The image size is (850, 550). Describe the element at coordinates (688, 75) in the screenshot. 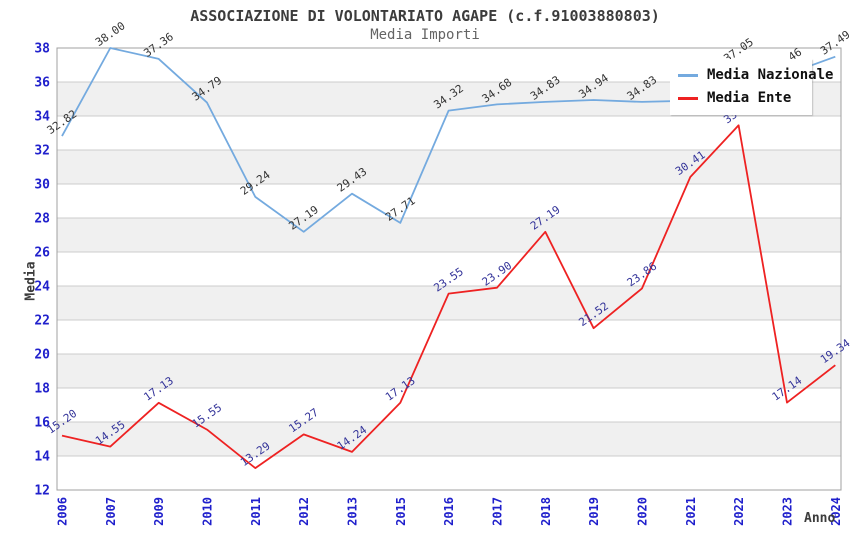

I see `legend-line-swatch-nazionale` at that location.